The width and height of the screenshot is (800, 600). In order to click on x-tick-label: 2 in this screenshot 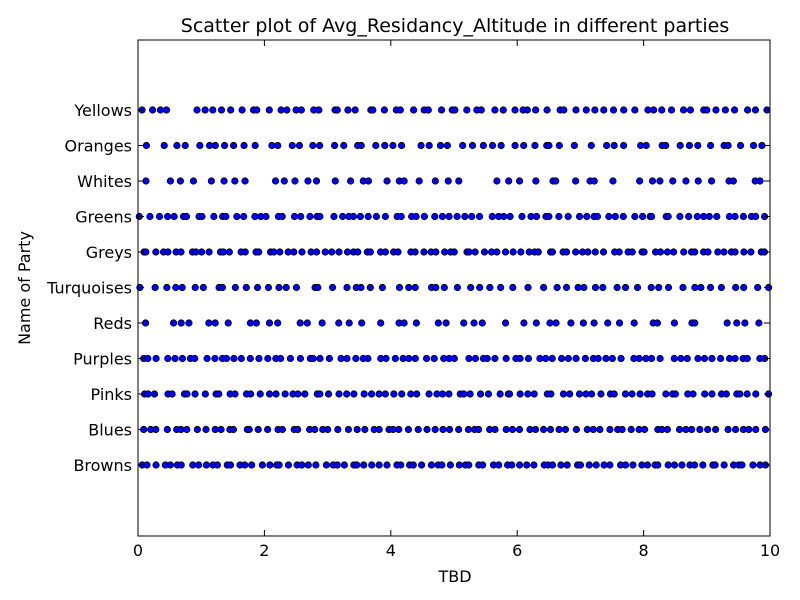, I will do `click(264, 550)`.